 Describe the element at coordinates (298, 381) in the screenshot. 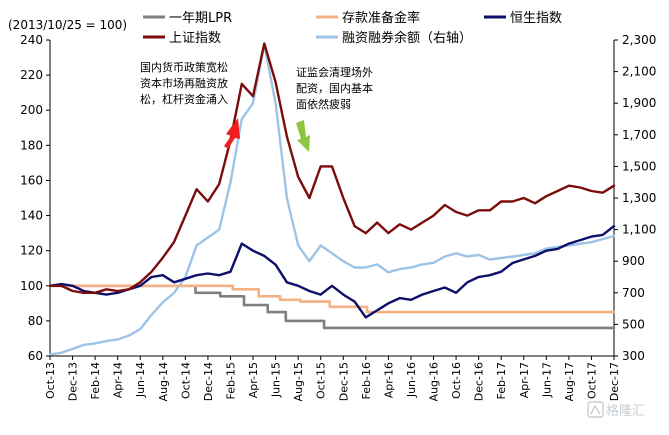

I see `x-tick-label: Aug-15` at that location.